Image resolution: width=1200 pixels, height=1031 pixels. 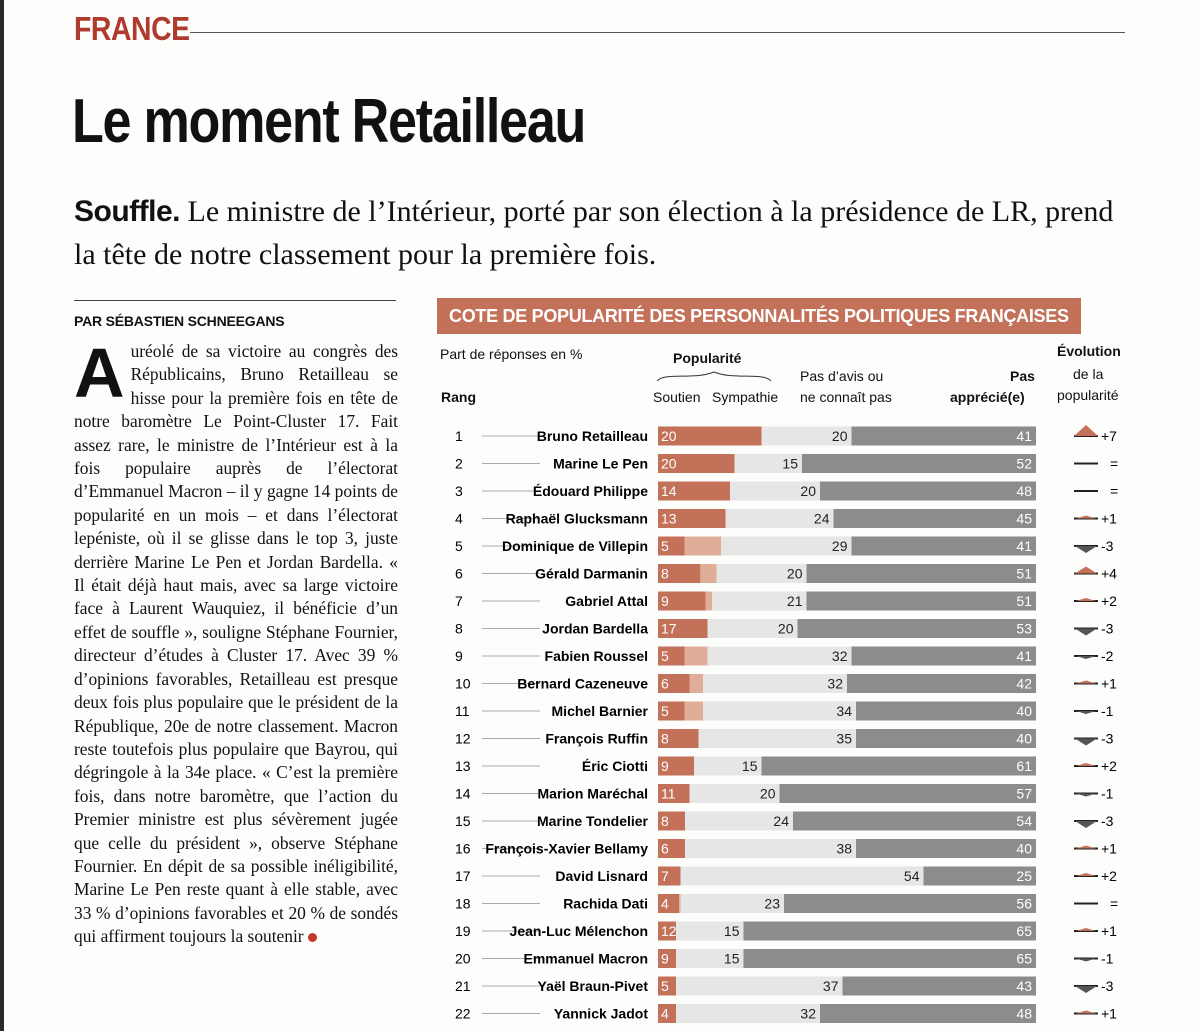 I want to click on disliked-label: 42, so click(x=1024, y=684).